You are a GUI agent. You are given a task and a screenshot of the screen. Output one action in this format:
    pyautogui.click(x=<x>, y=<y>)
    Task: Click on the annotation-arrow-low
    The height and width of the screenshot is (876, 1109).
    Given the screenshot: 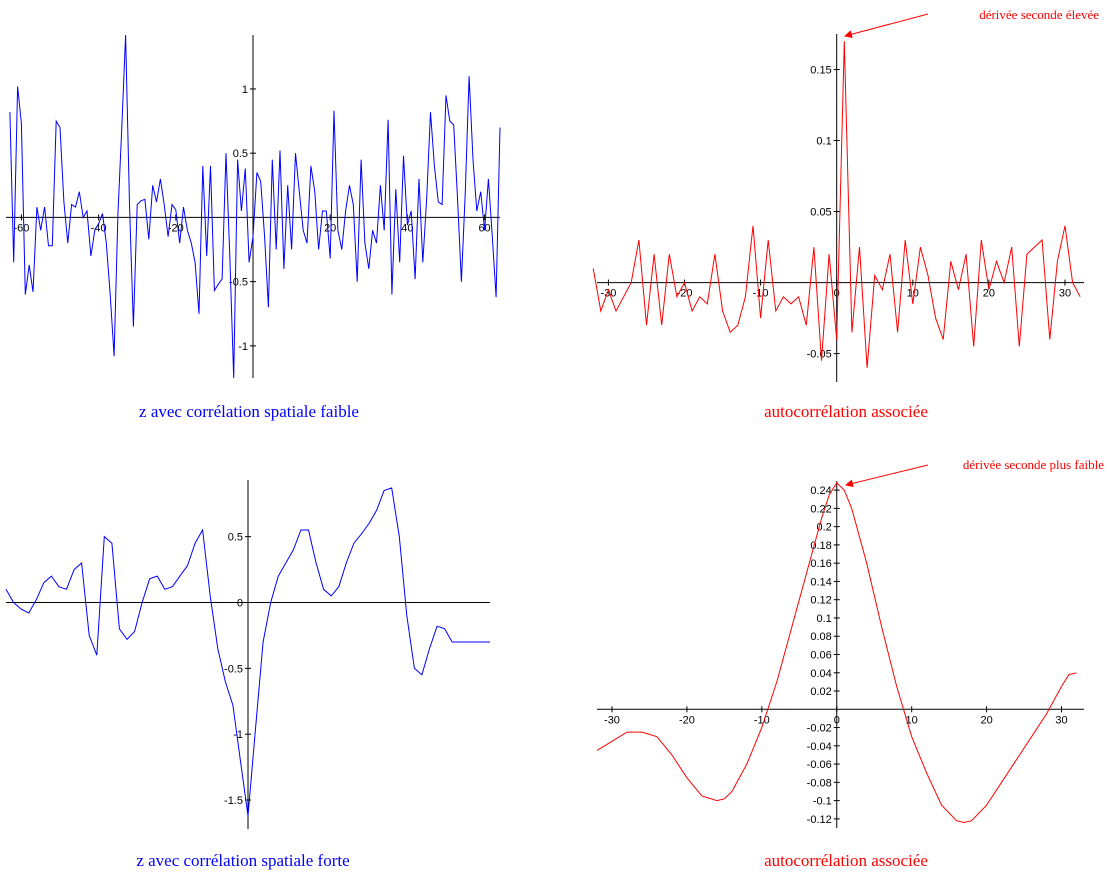 What is the action you would take?
    pyautogui.click(x=887, y=476)
    